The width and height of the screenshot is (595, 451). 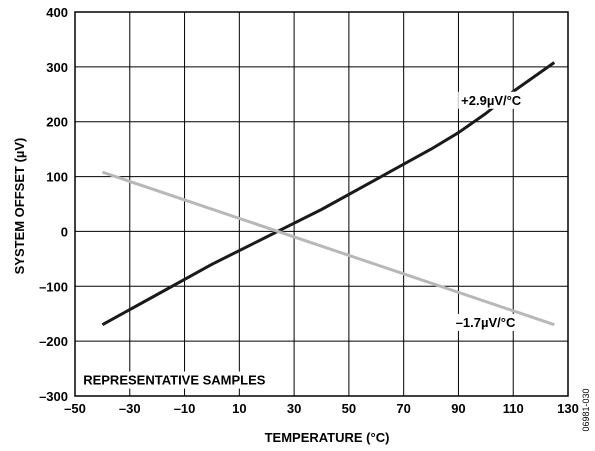 What do you see at coordinates (403, 408) in the screenshot?
I see `x-tick-label: 70` at bounding box center [403, 408].